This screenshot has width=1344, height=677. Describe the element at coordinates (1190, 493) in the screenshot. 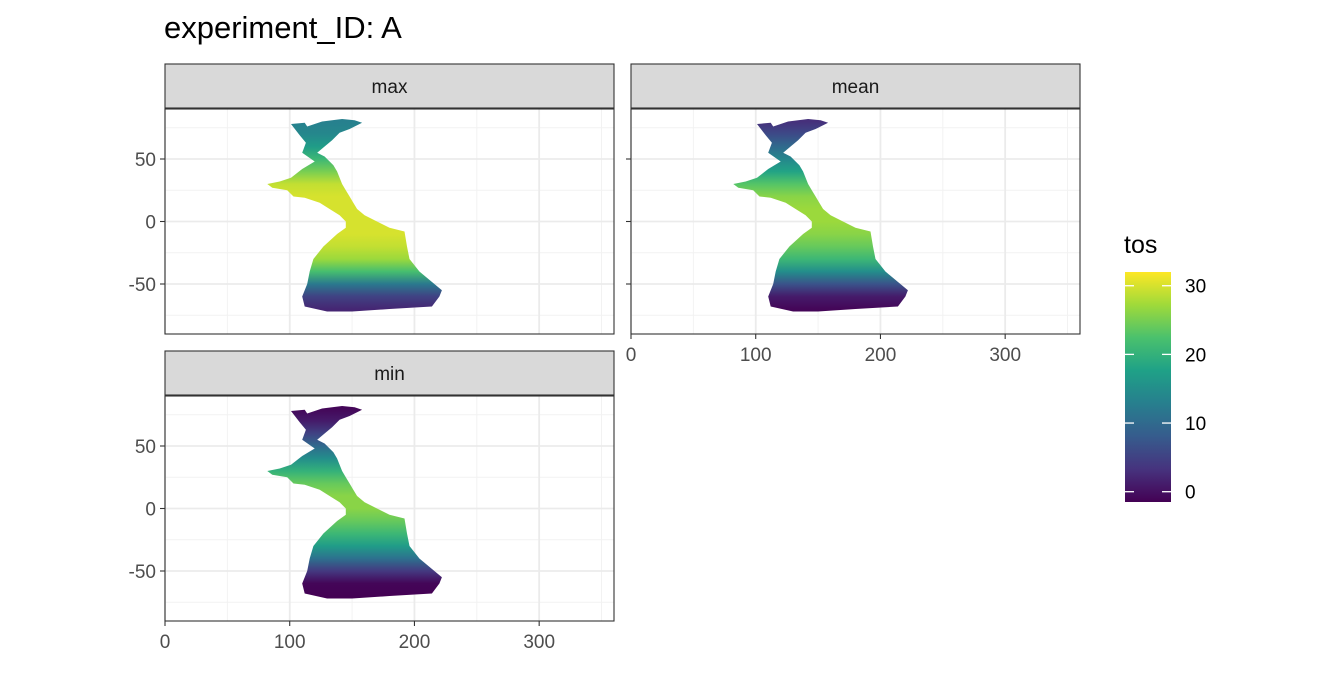

I see `legend-tick-label: 0` at that location.